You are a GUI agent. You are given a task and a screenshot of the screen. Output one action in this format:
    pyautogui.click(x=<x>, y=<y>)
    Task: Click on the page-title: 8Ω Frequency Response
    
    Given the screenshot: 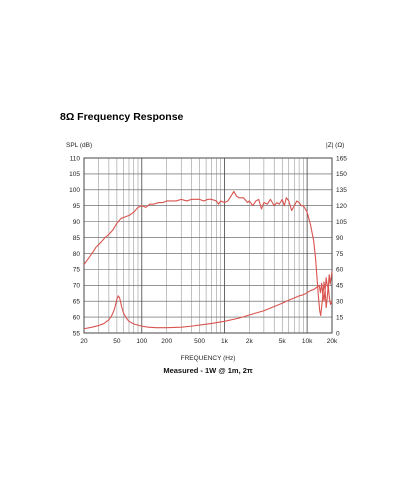 What is the action you would take?
    pyautogui.click(x=122, y=117)
    